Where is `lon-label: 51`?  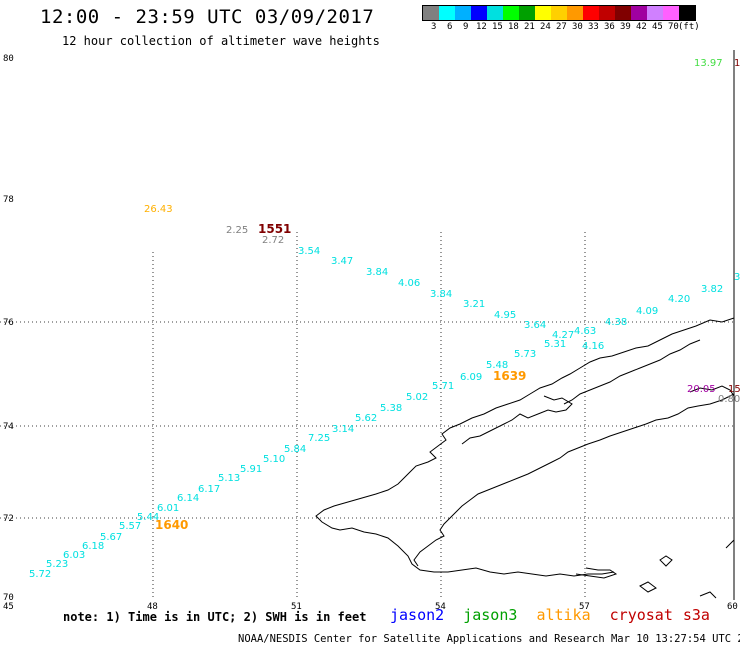 lon-label: 51 is located at coordinates (296, 607).